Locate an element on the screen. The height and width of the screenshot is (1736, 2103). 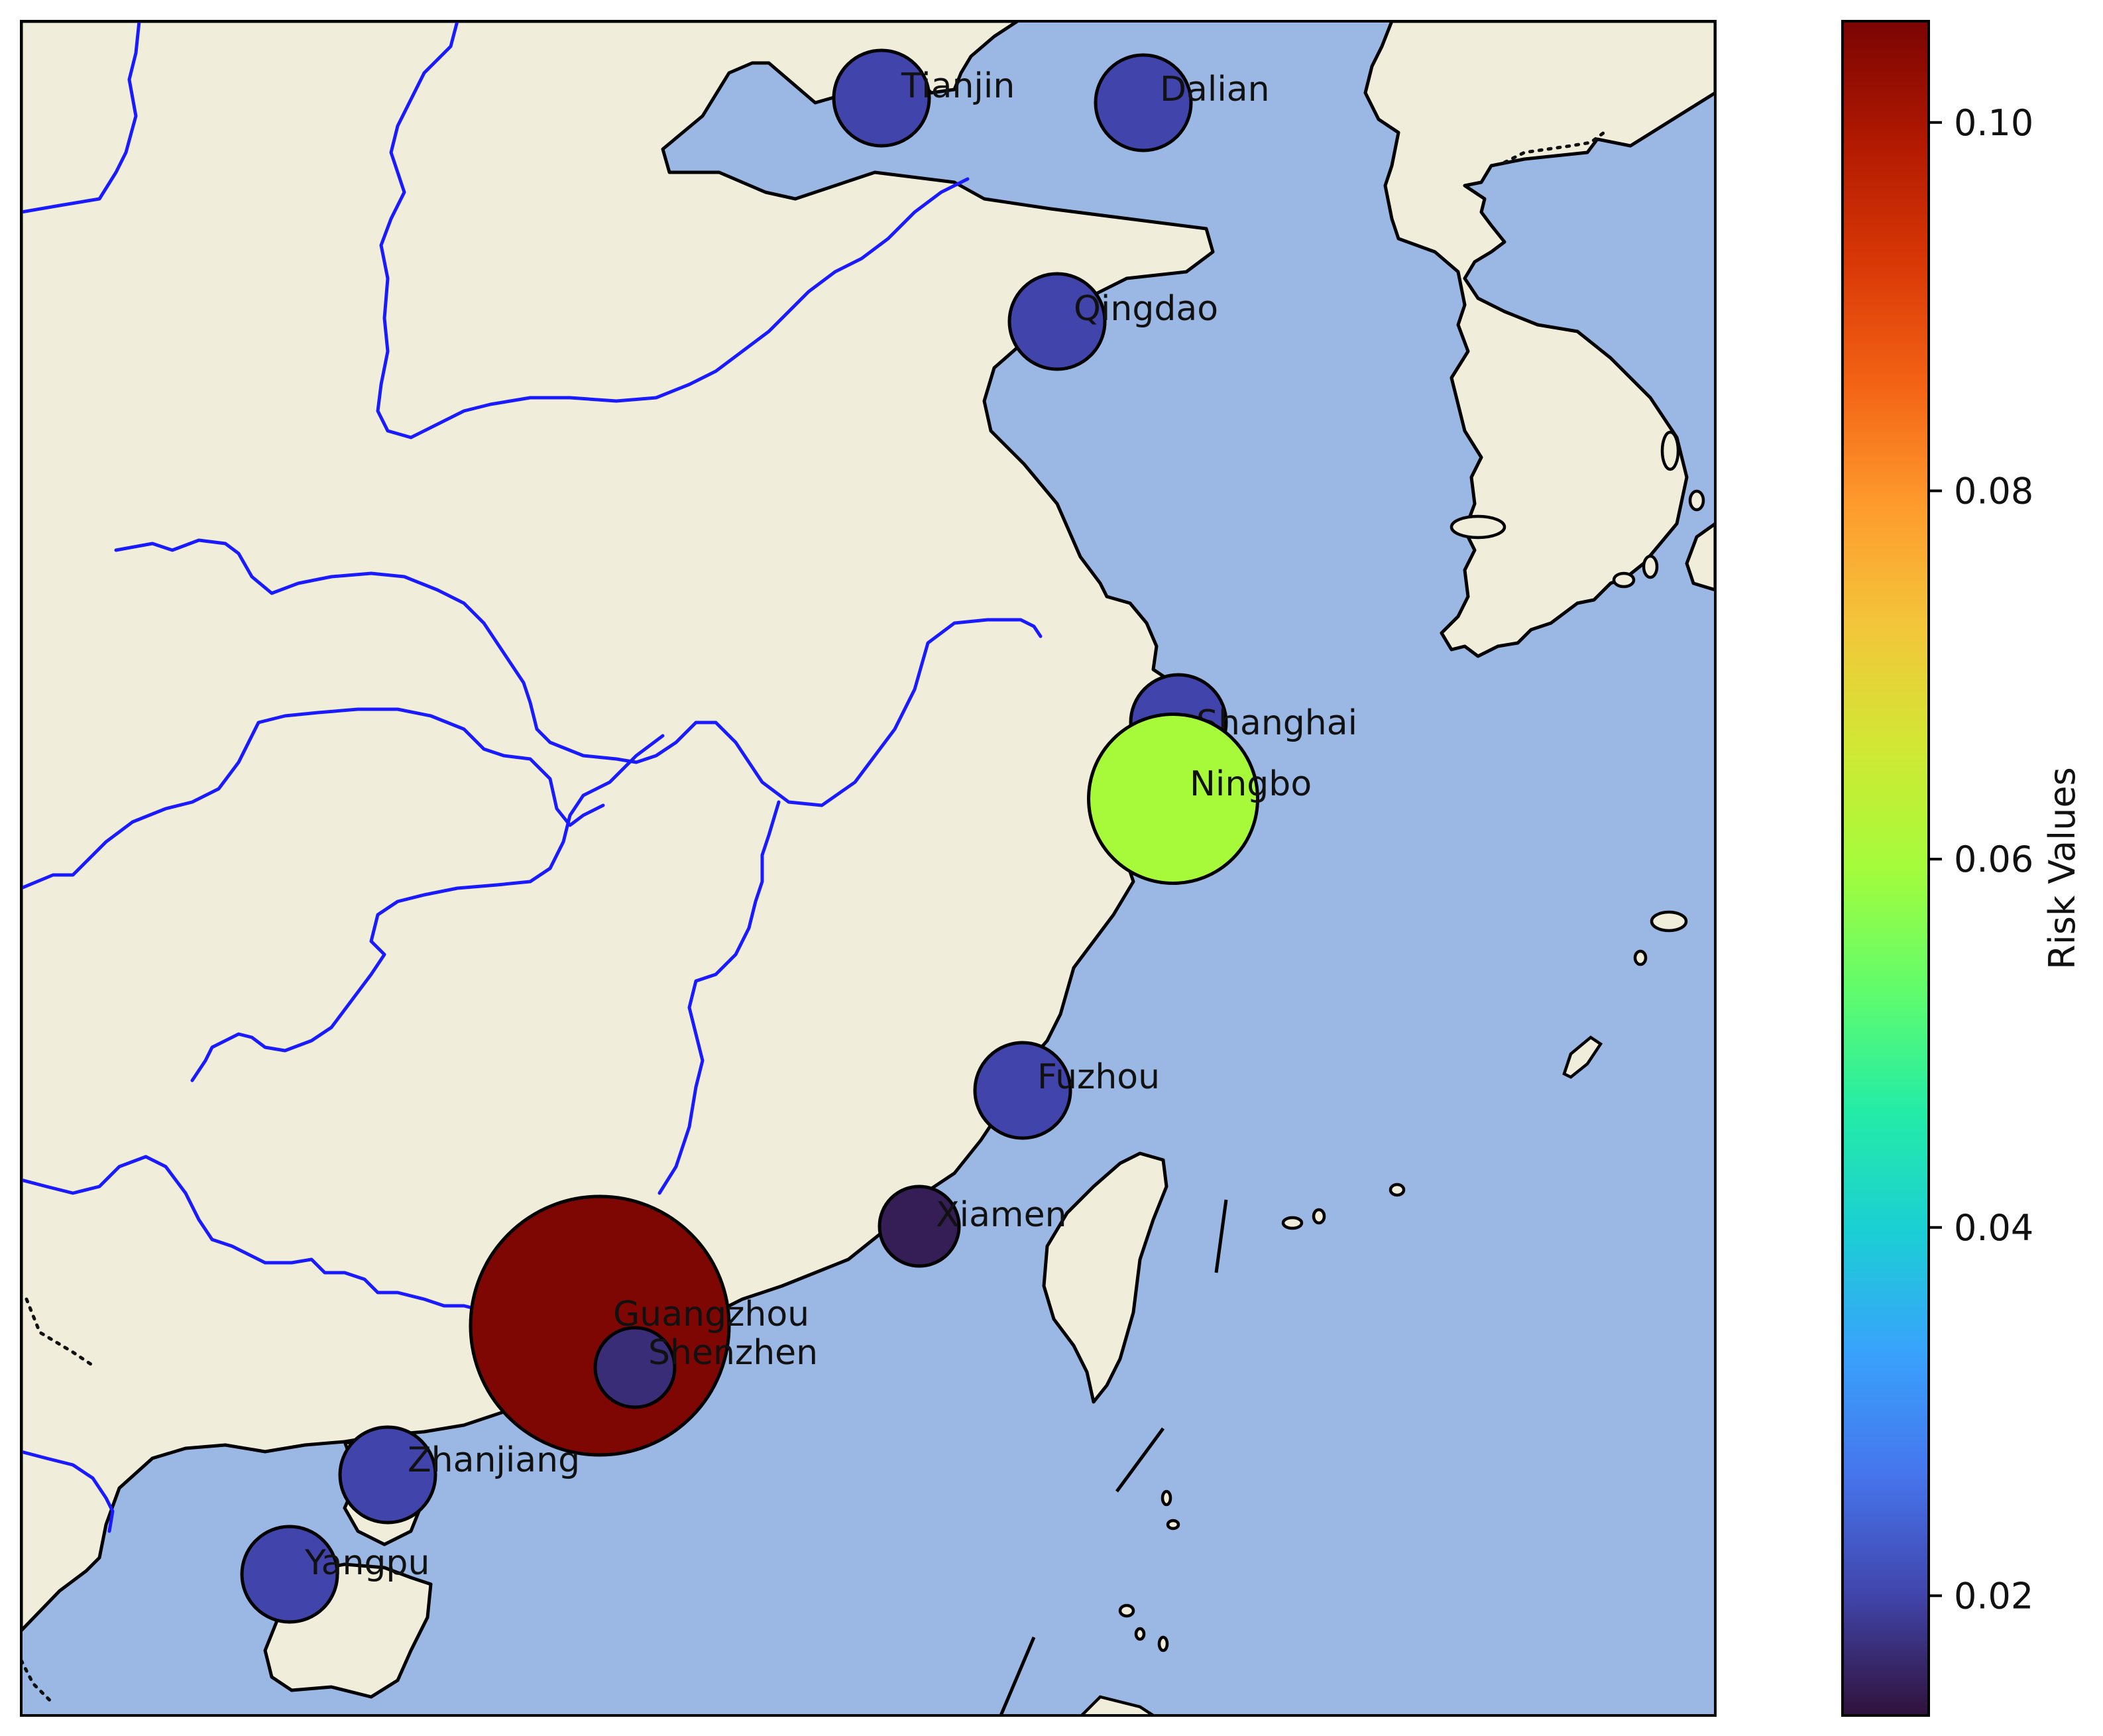
port-marker-shenzhen: Shenzhen is located at coordinates (705, 1367).